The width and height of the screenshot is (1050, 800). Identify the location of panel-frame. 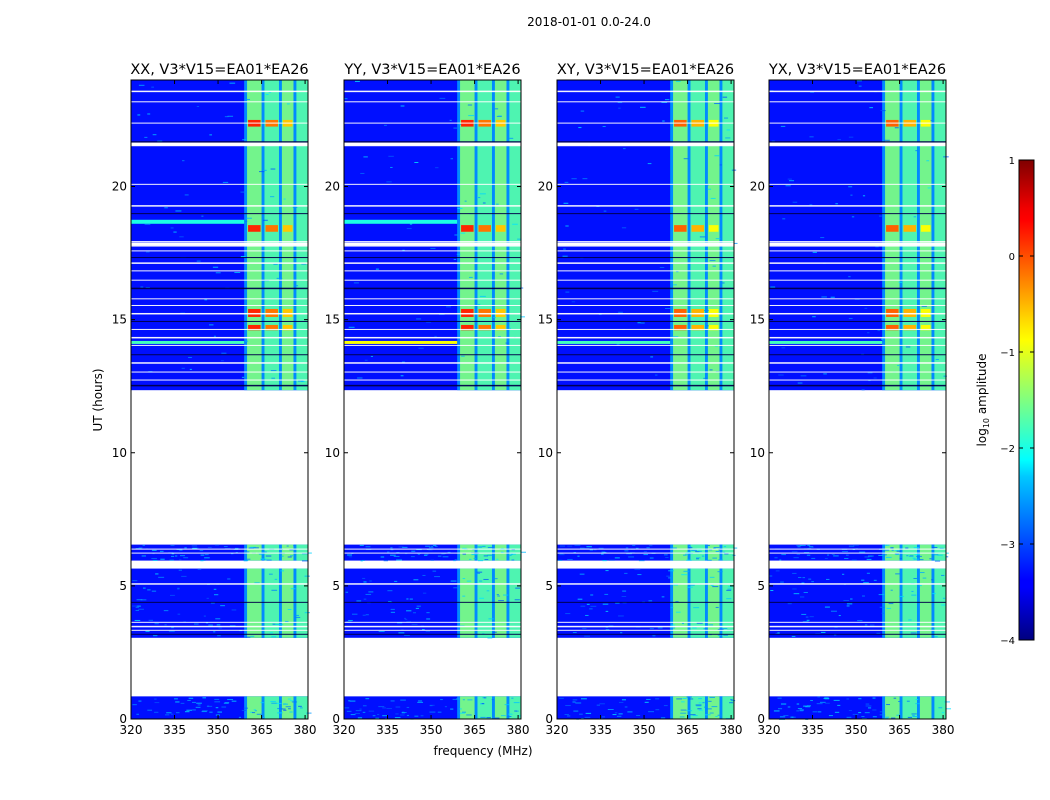
(645, 399).